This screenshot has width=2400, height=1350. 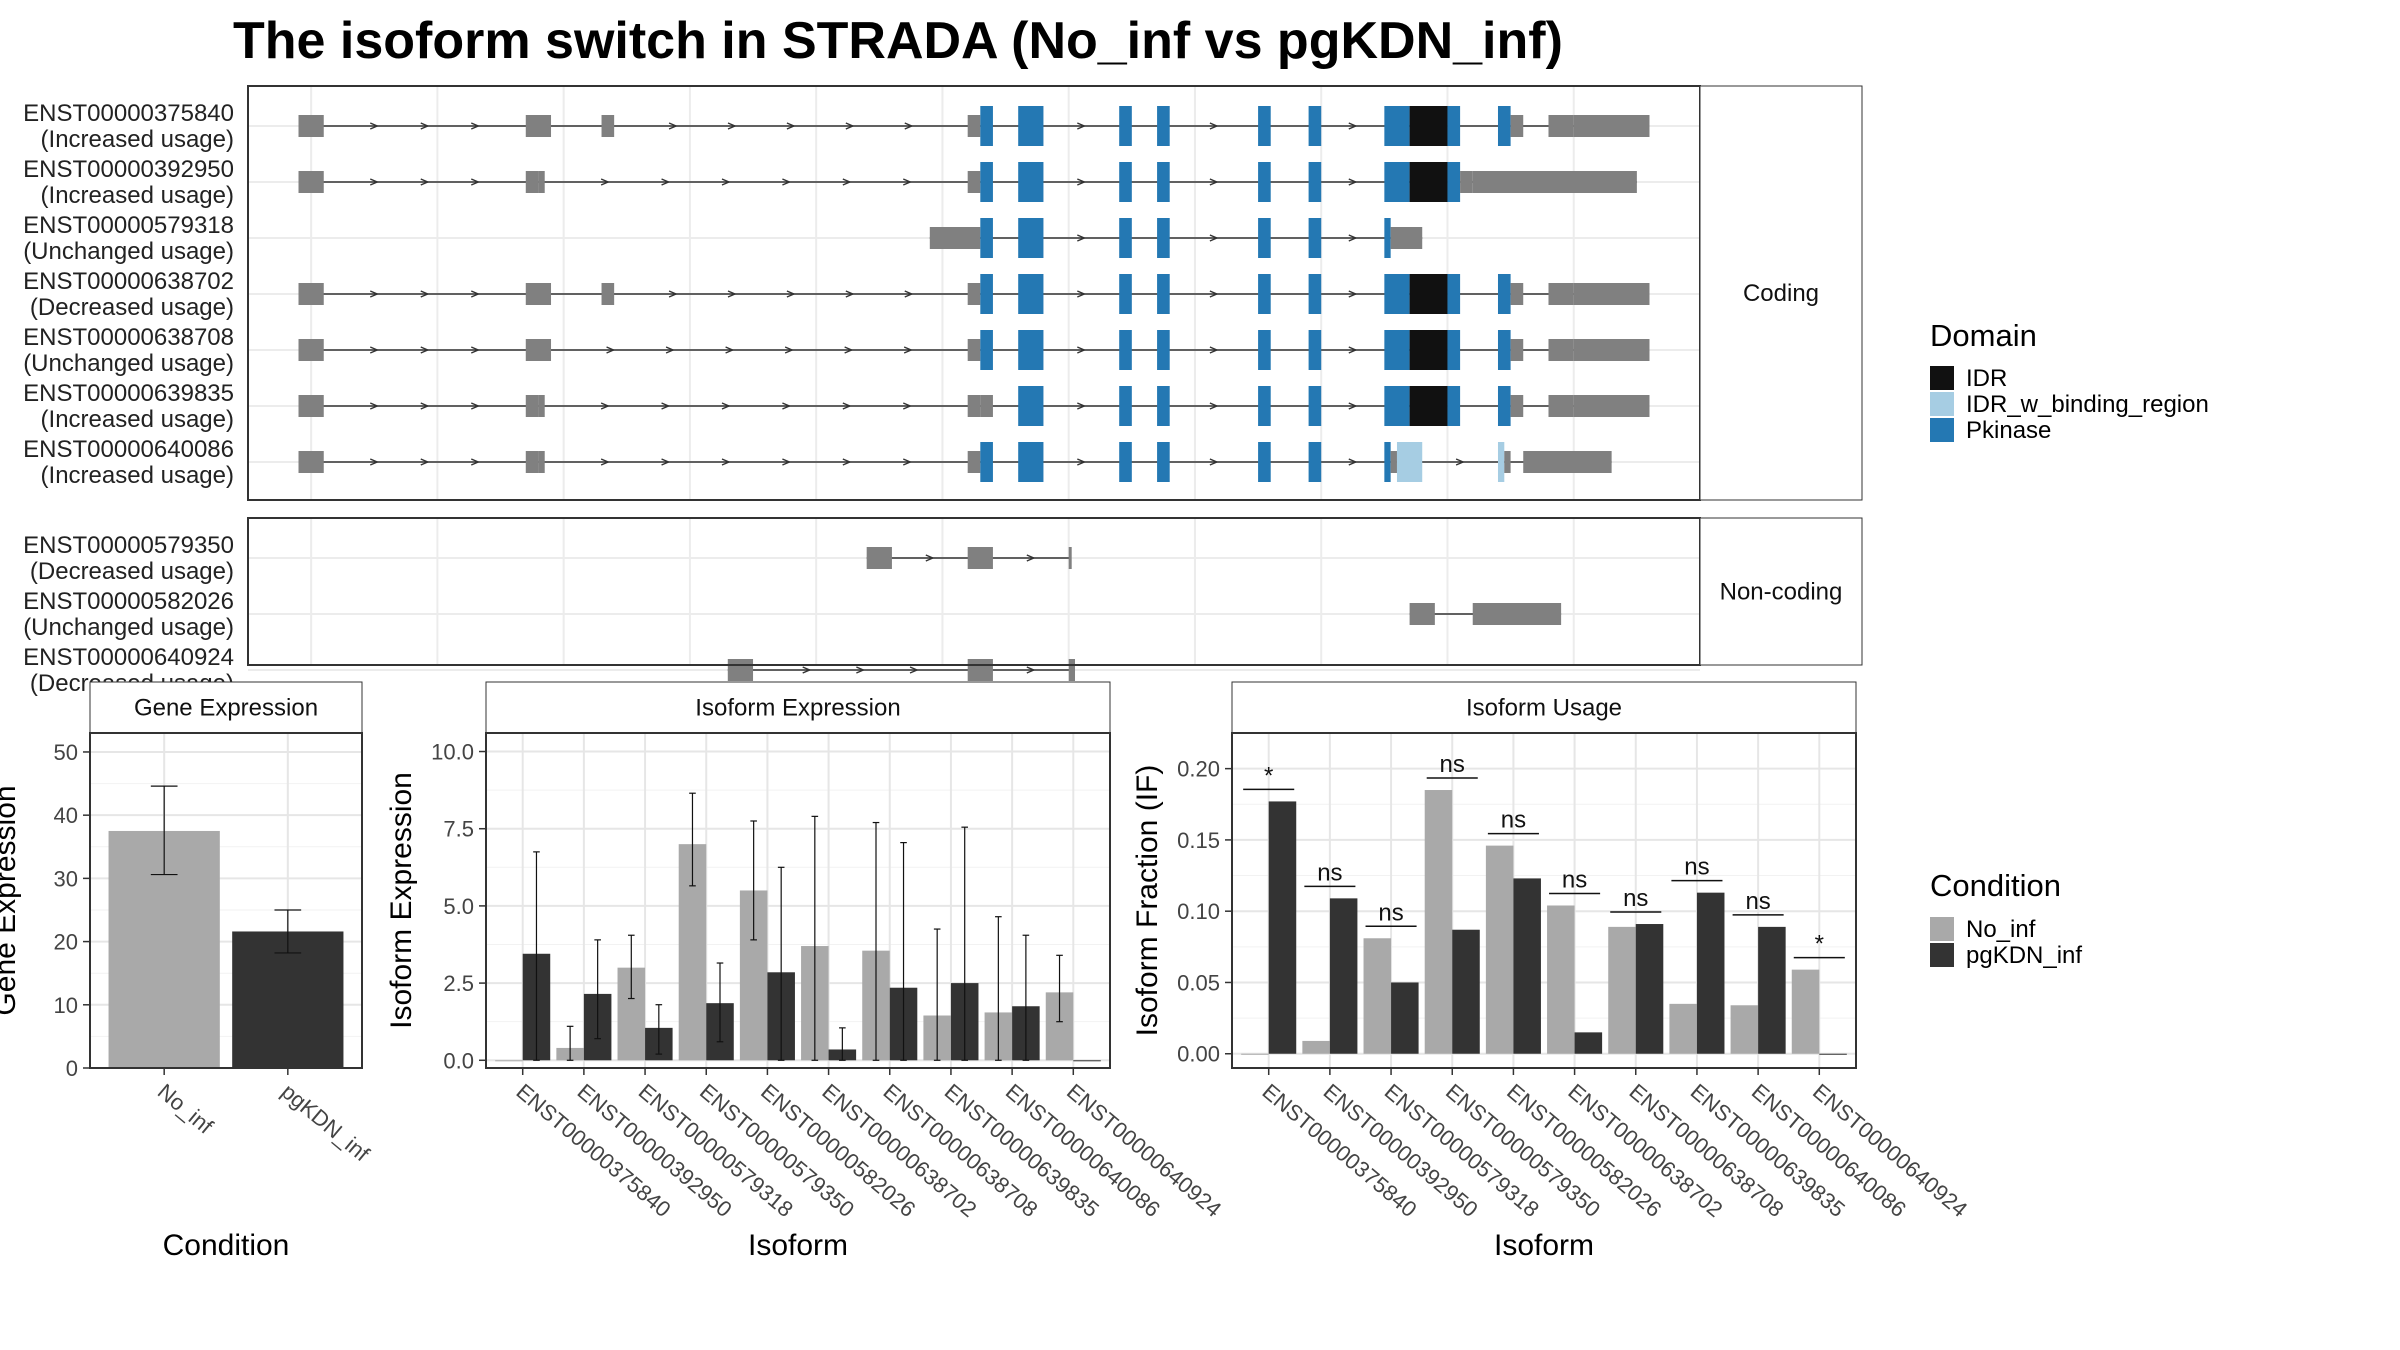 I want to click on y-axis-label: Gene Expression, so click(x=11, y=900).